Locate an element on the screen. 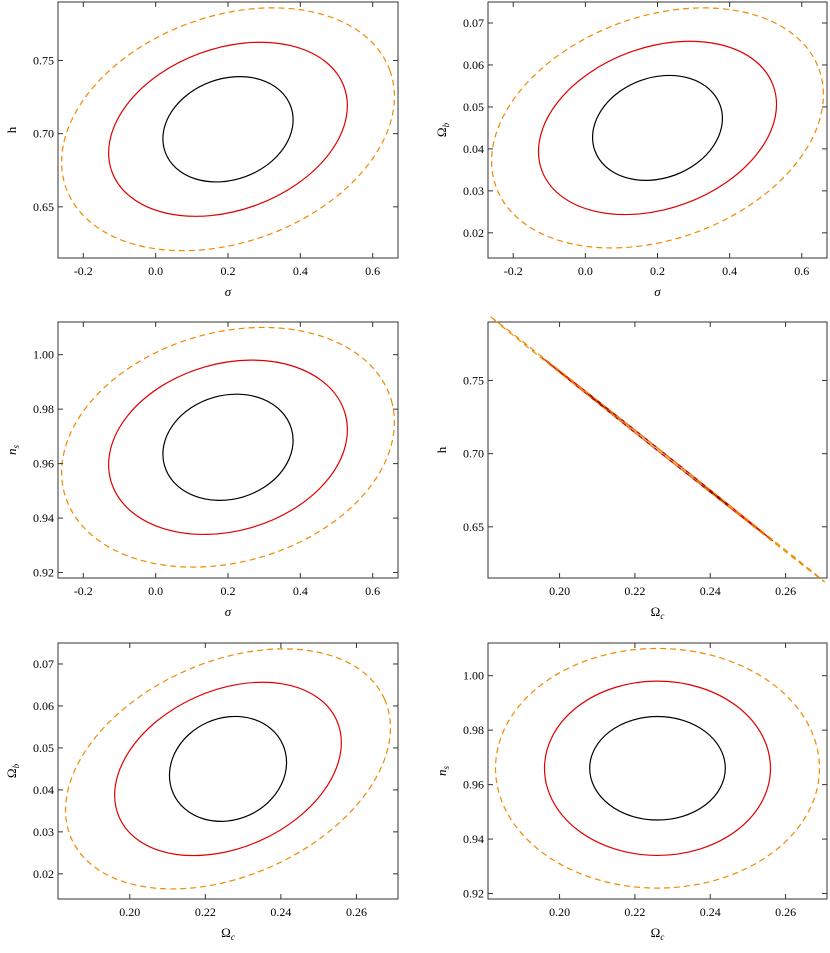 This screenshot has width=830, height=953. panel-1: -0.2 0.0 0.2 0.4 0.6 0.65 0.70 0.75 σ h is located at coordinates (201, 150).